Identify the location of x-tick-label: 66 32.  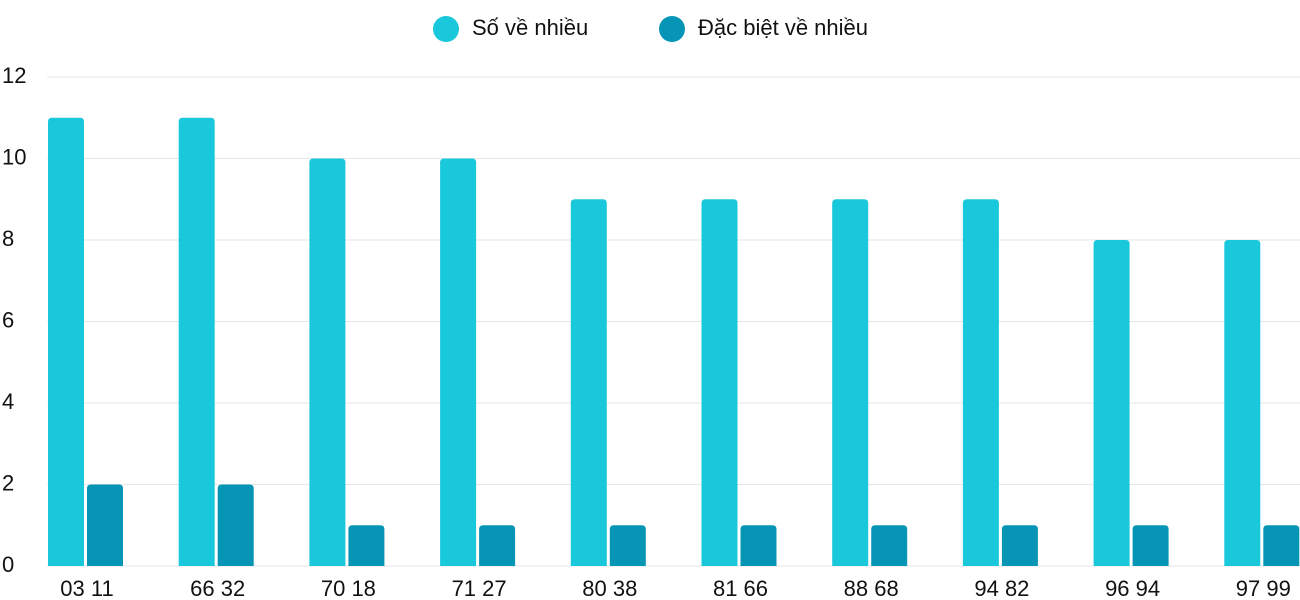
(217, 588).